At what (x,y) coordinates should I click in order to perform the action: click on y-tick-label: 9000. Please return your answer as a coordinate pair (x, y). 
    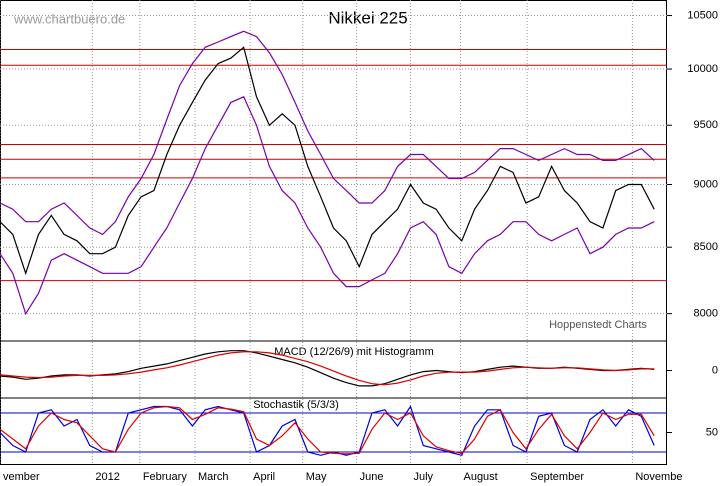
    Looking at the image, I should click on (706, 184).